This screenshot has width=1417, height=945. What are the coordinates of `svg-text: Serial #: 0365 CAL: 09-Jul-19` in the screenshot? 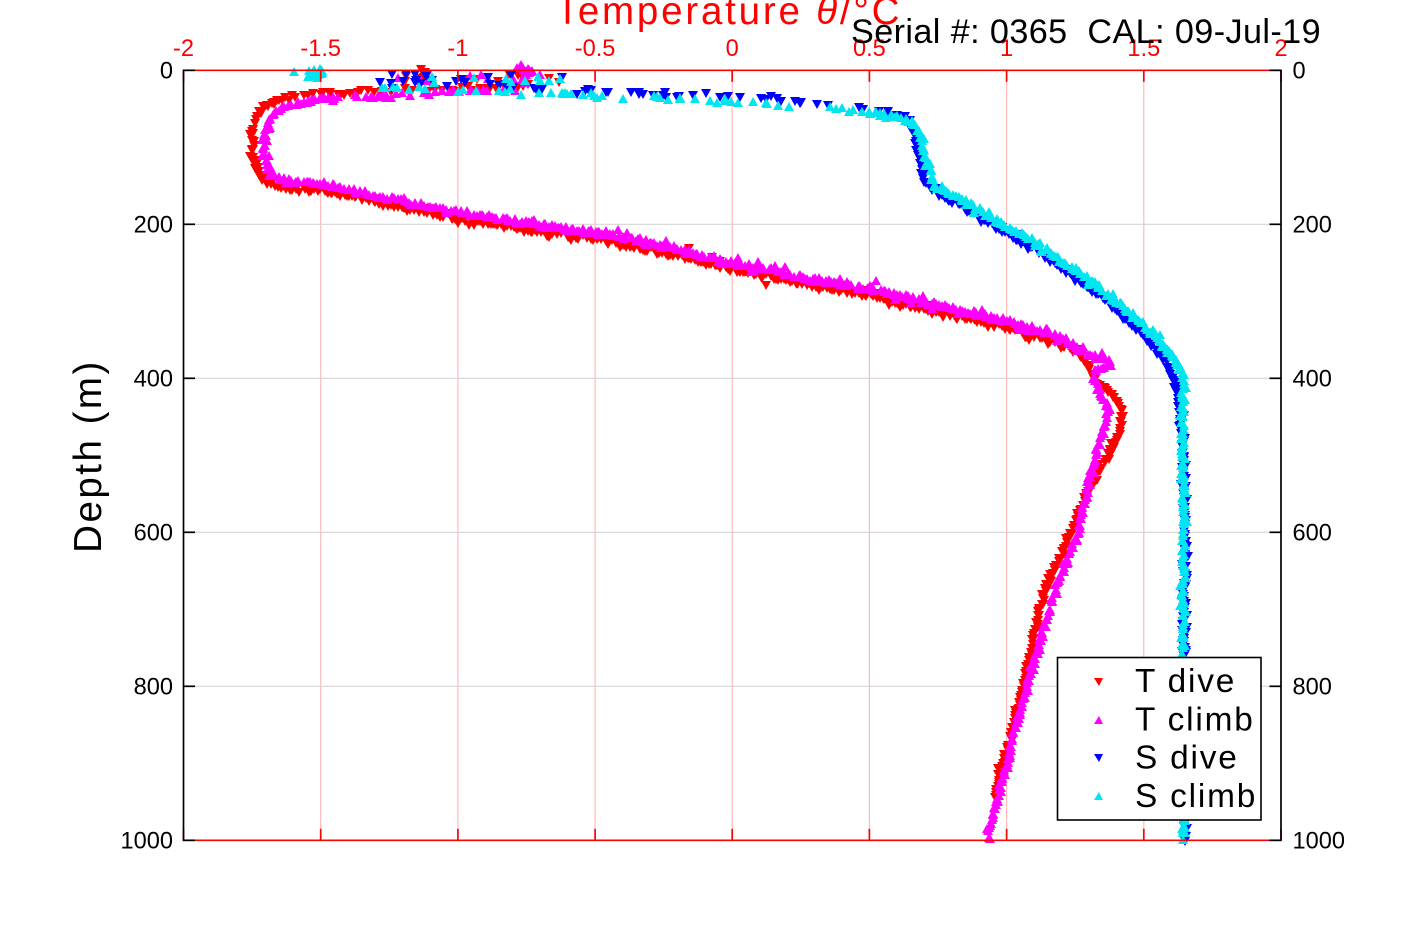 It's located at (1086, 32).